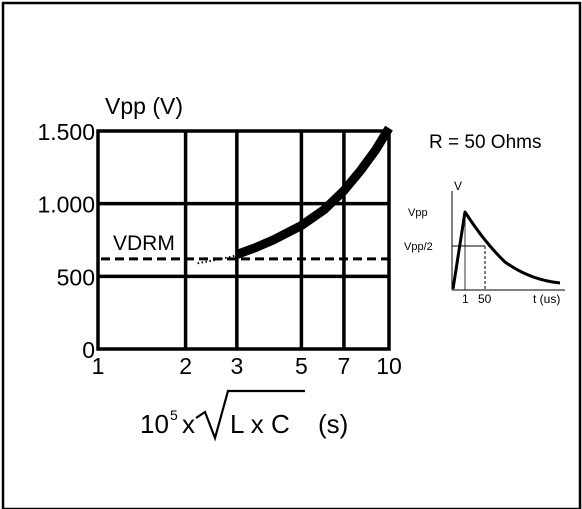 The image size is (582, 509). Describe the element at coordinates (76, 277) in the screenshot. I see `y-tick-label: 500` at that location.